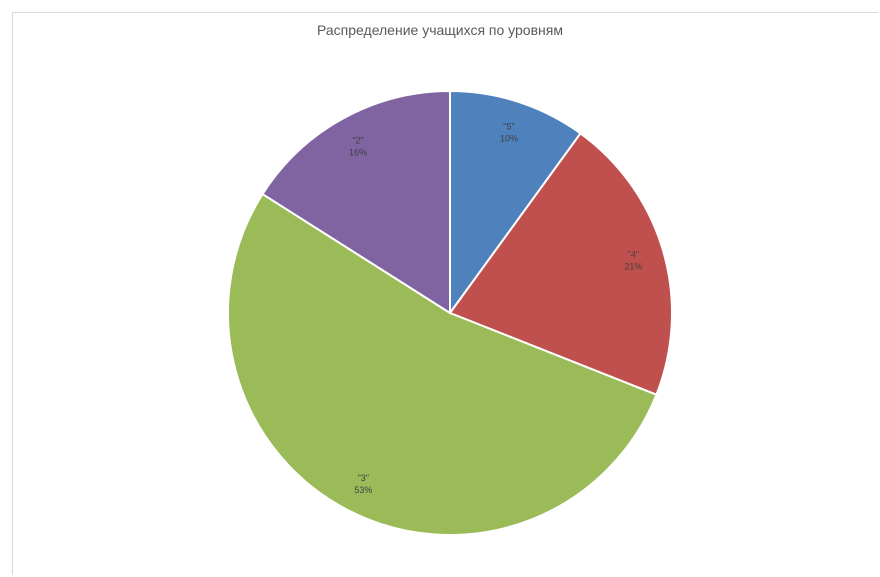  I want to click on slice-category-label: "4", so click(633, 255).